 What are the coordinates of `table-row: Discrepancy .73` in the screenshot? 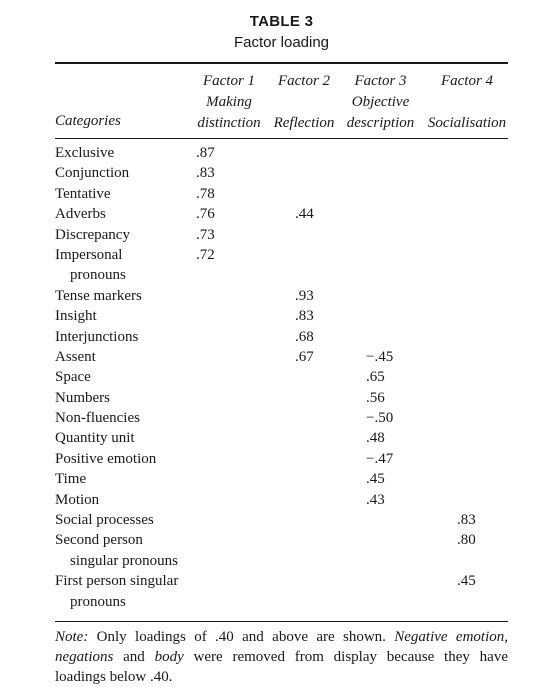 It's located at (275, 237).